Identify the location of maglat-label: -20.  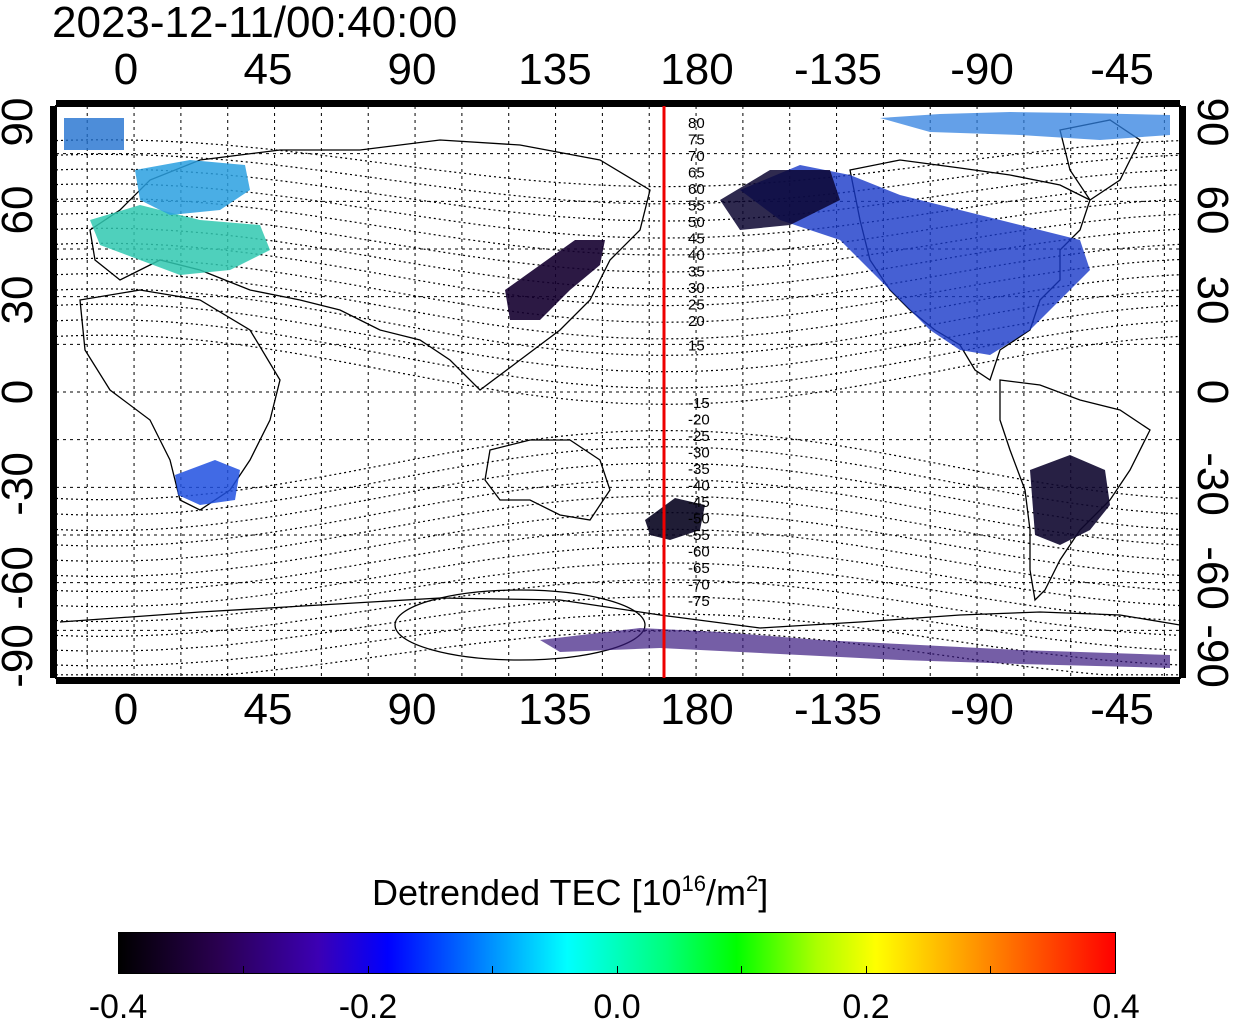
(699, 420).